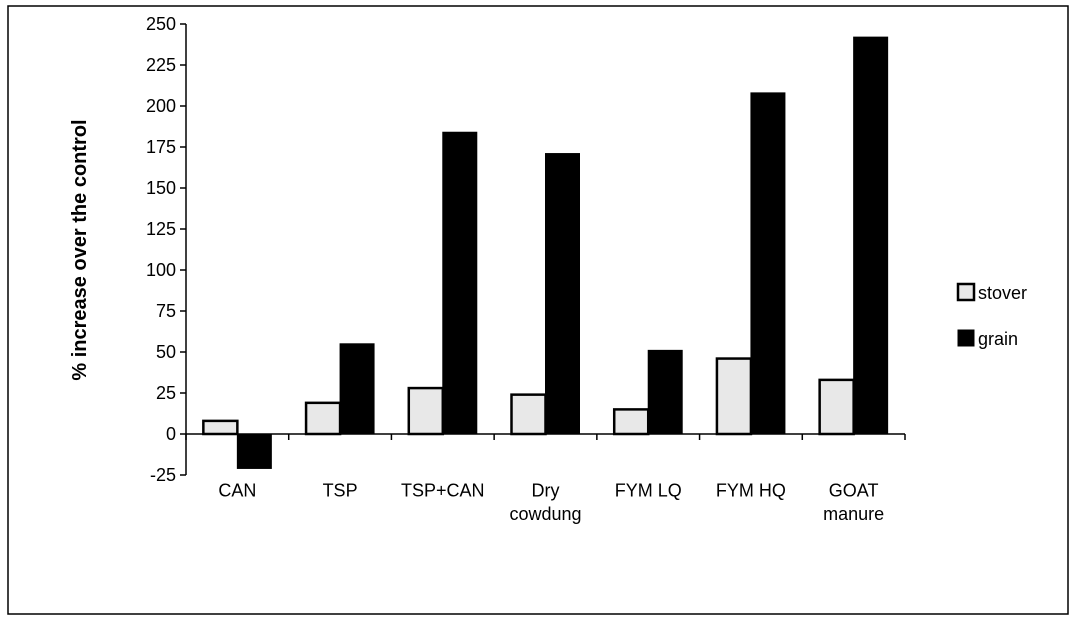 This screenshot has width=1076, height=620. I want to click on category-label-line: TSP+CAN, so click(443, 490).